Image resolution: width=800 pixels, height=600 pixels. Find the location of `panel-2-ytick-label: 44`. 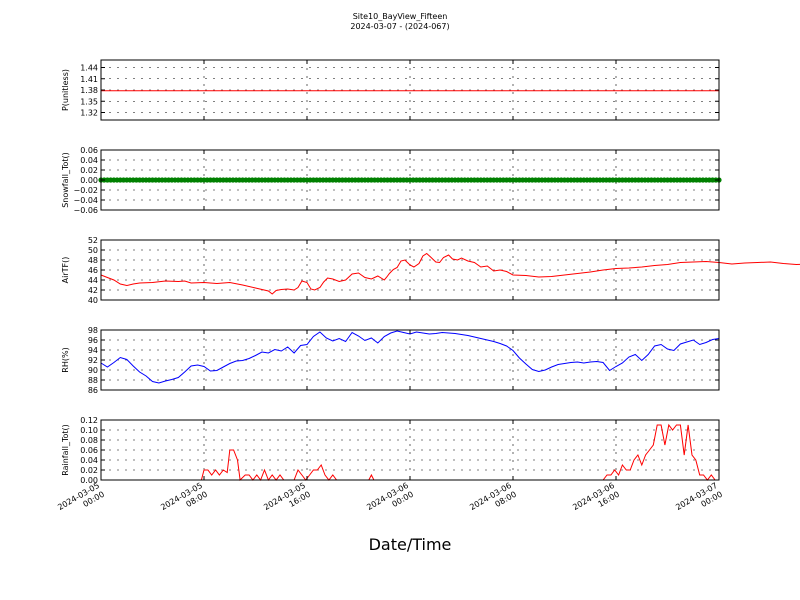

panel-2-ytick-label: 44 is located at coordinates (93, 280).